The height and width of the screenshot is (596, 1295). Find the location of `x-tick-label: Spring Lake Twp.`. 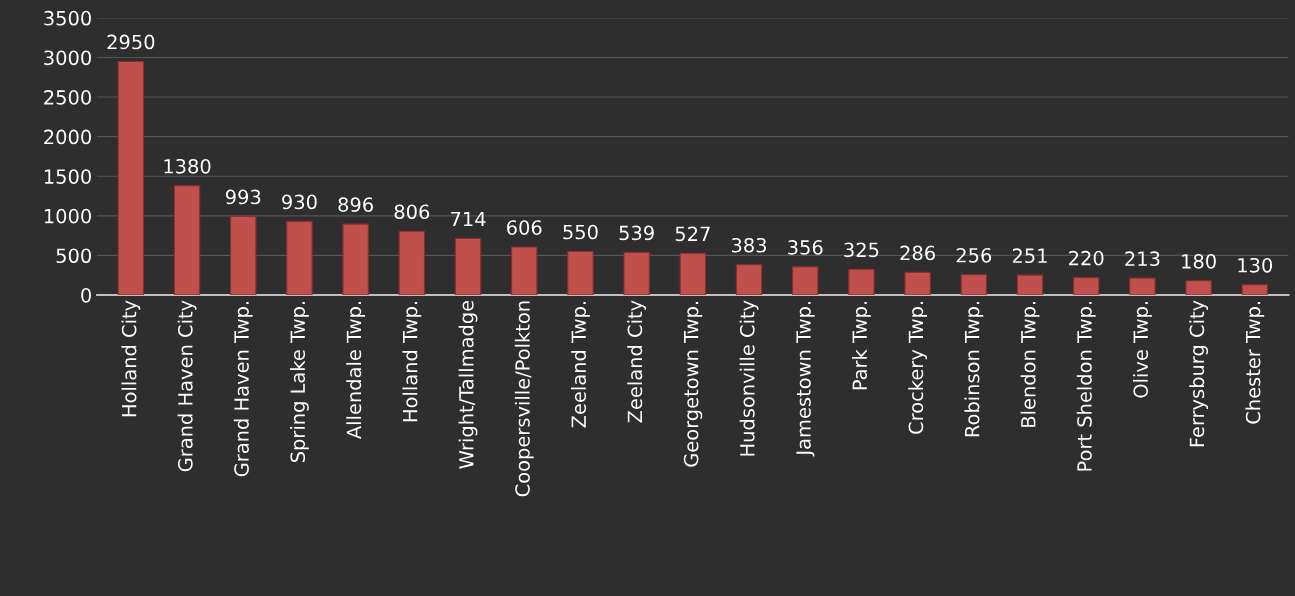

x-tick-label: Spring Lake Twp. is located at coordinates (299, 382).